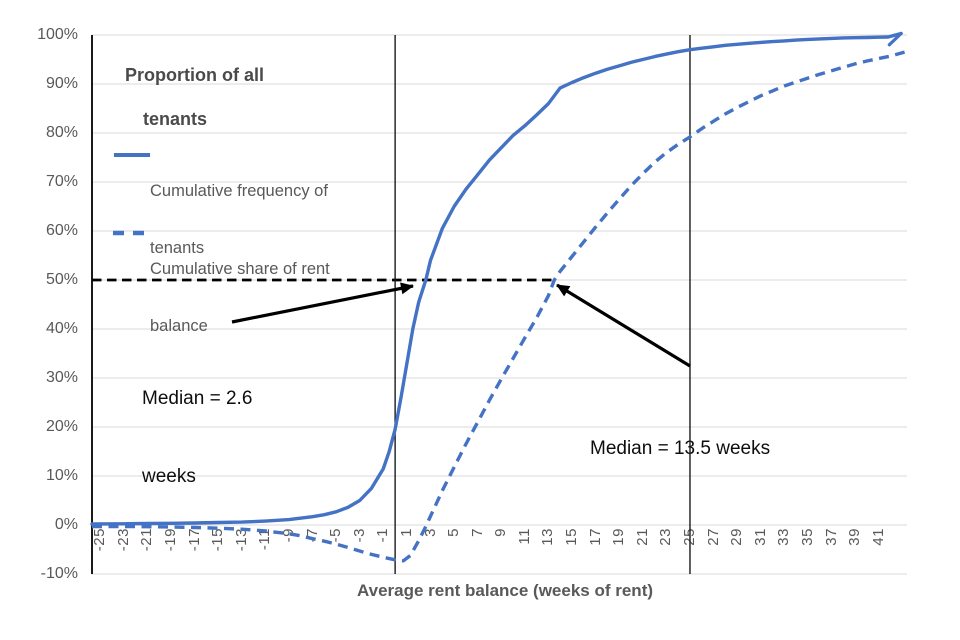 This screenshot has height=640, width=960. What do you see at coordinates (195, 75) in the screenshot?
I see `plot-title-line1: Proportion of all` at bounding box center [195, 75].